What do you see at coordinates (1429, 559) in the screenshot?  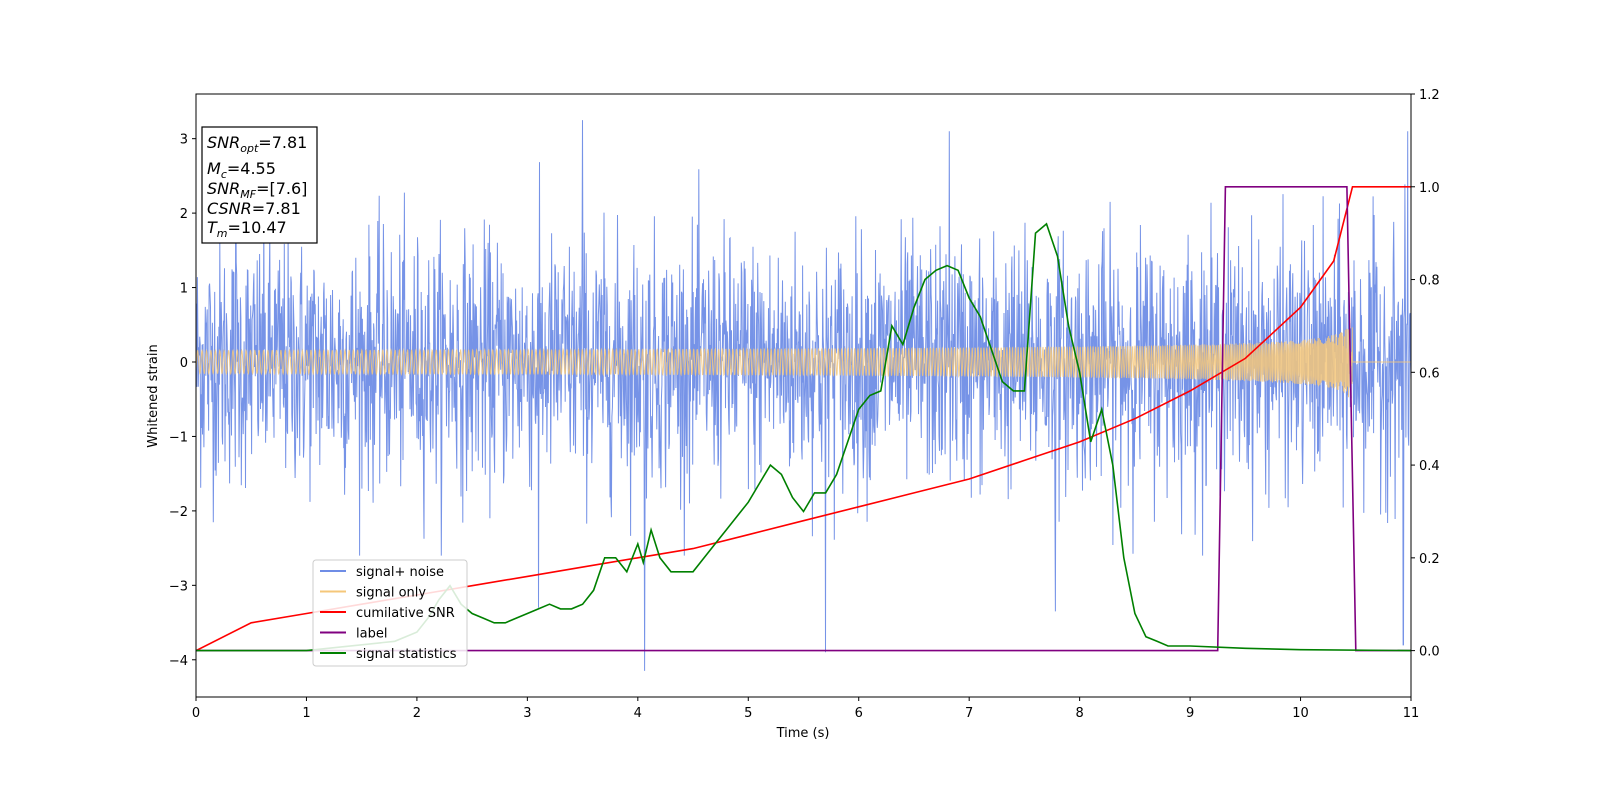 I see `y2-tick-label: 0.2` at bounding box center [1429, 559].